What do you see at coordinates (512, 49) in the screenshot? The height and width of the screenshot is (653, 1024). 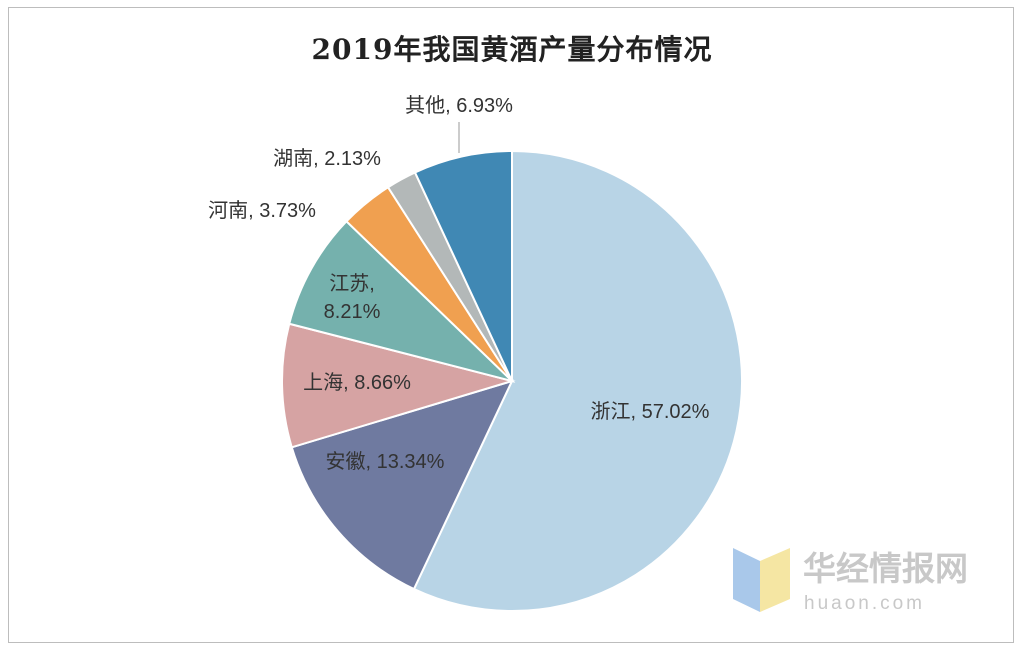 I see `chart-title: 2019年我国黄酒产量分布情况` at bounding box center [512, 49].